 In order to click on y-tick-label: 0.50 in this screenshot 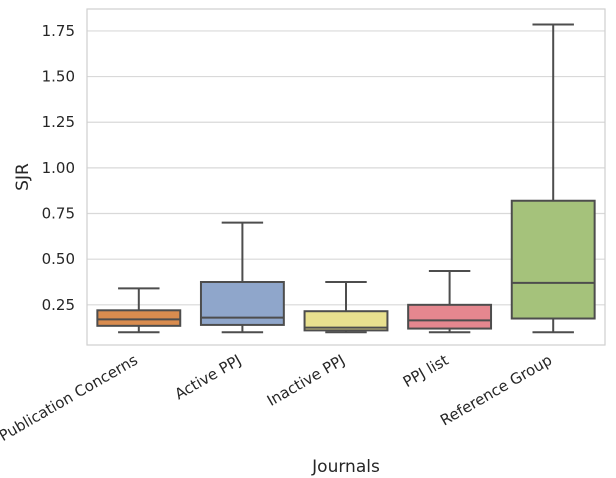, I will do `click(58, 259)`.